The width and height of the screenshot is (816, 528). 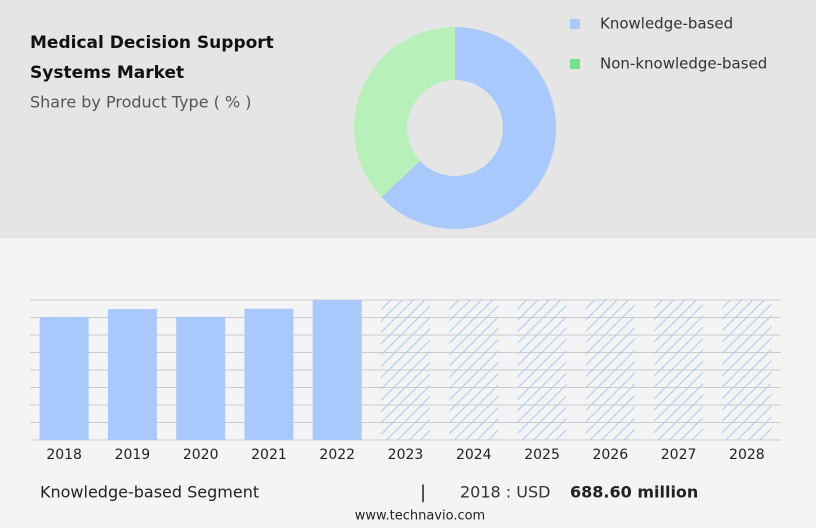 I want to click on x-tick-label: 2023, so click(x=406, y=455).